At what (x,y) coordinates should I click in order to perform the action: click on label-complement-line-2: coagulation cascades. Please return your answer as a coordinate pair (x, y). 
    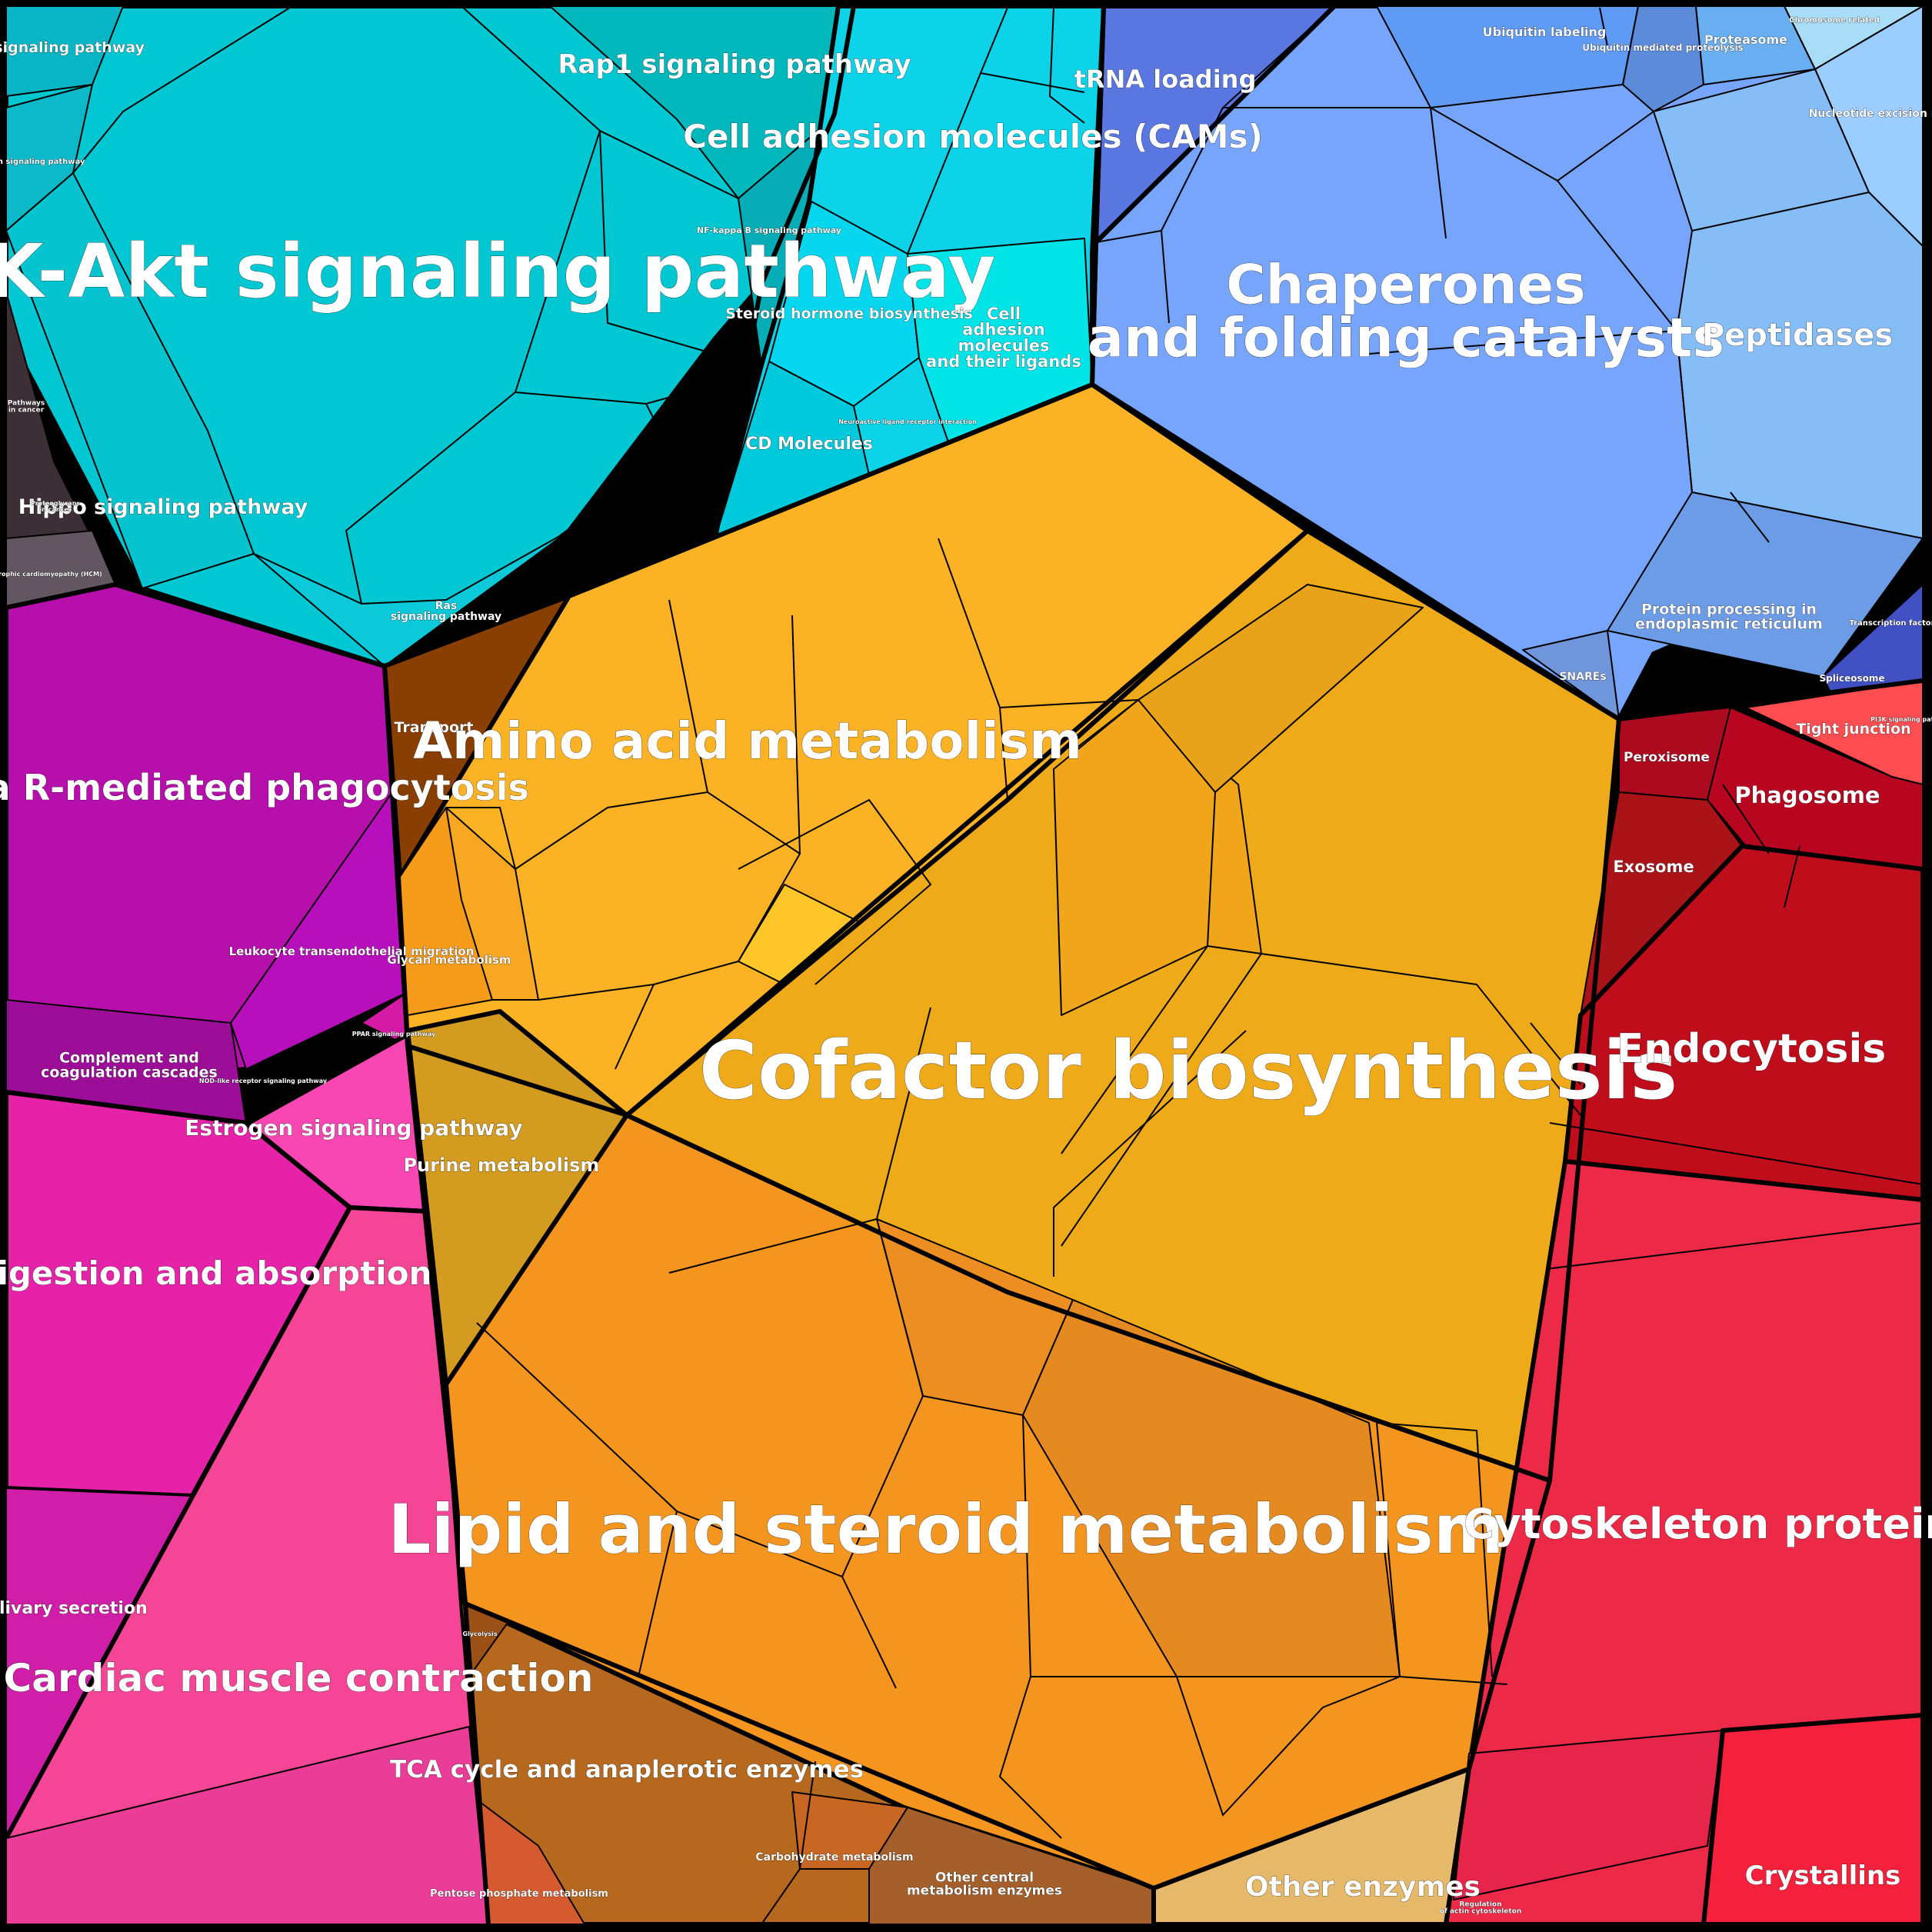
    Looking at the image, I should click on (129, 1072).